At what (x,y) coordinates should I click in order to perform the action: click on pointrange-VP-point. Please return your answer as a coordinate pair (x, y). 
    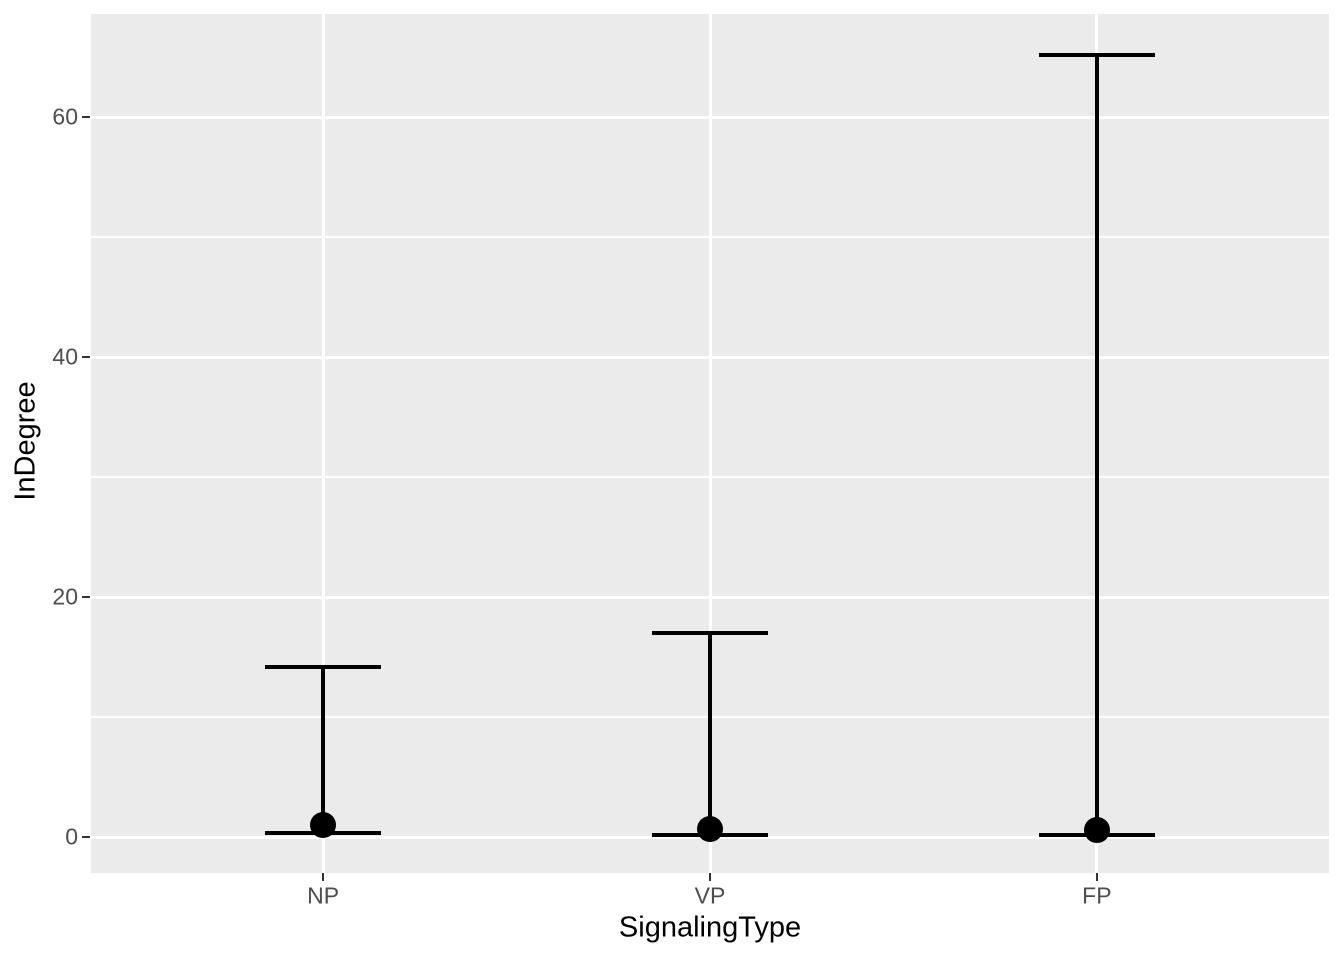
    Looking at the image, I should click on (710, 828).